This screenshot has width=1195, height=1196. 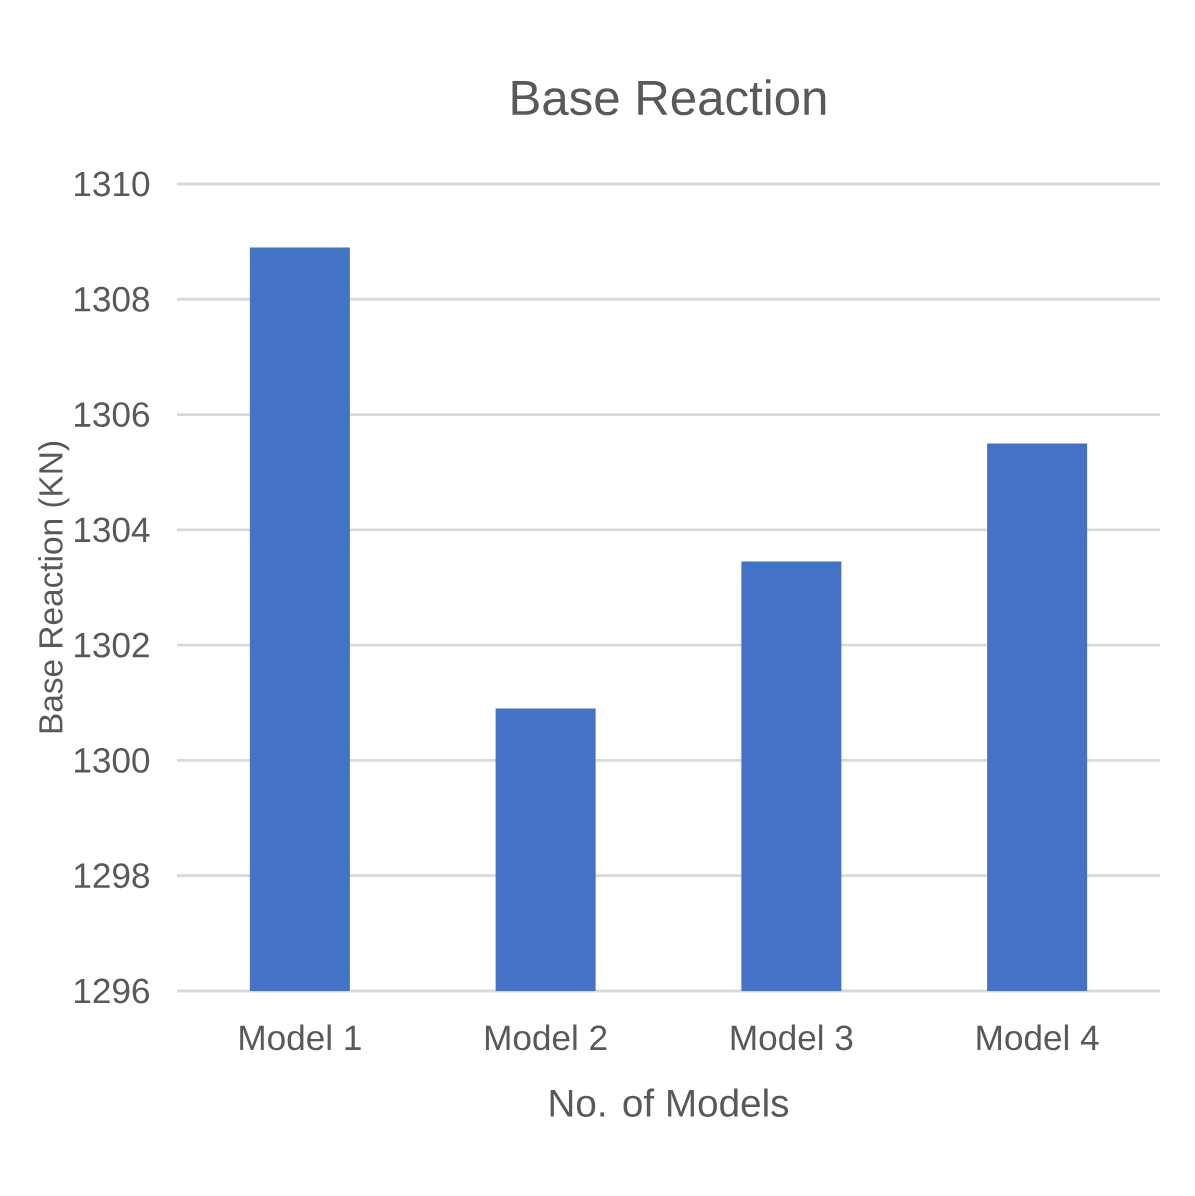 I want to click on y-tick-label: 1302, so click(x=112, y=645).